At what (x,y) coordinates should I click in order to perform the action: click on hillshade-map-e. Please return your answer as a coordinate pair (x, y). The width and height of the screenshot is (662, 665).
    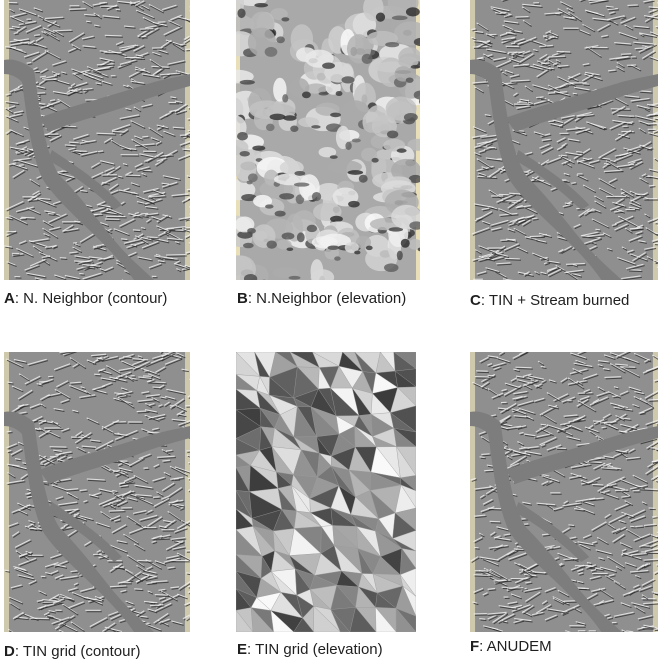
    Looking at the image, I should click on (326, 492).